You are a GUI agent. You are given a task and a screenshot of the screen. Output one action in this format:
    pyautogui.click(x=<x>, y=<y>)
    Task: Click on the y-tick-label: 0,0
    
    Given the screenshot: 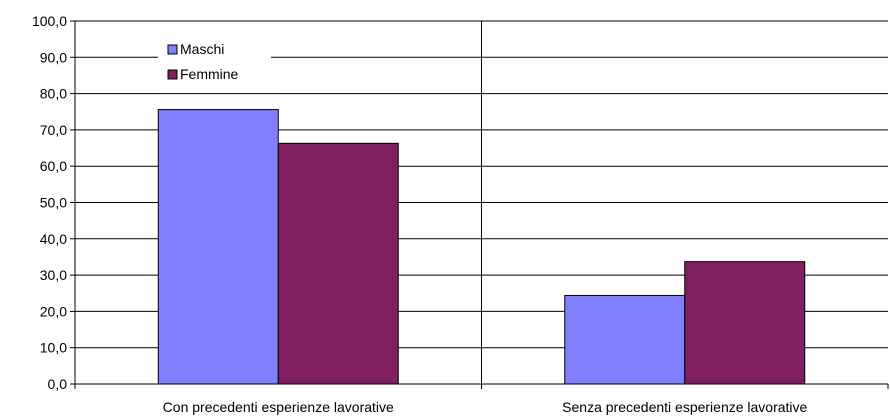 What is the action you would take?
    pyautogui.click(x=58, y=384)
    